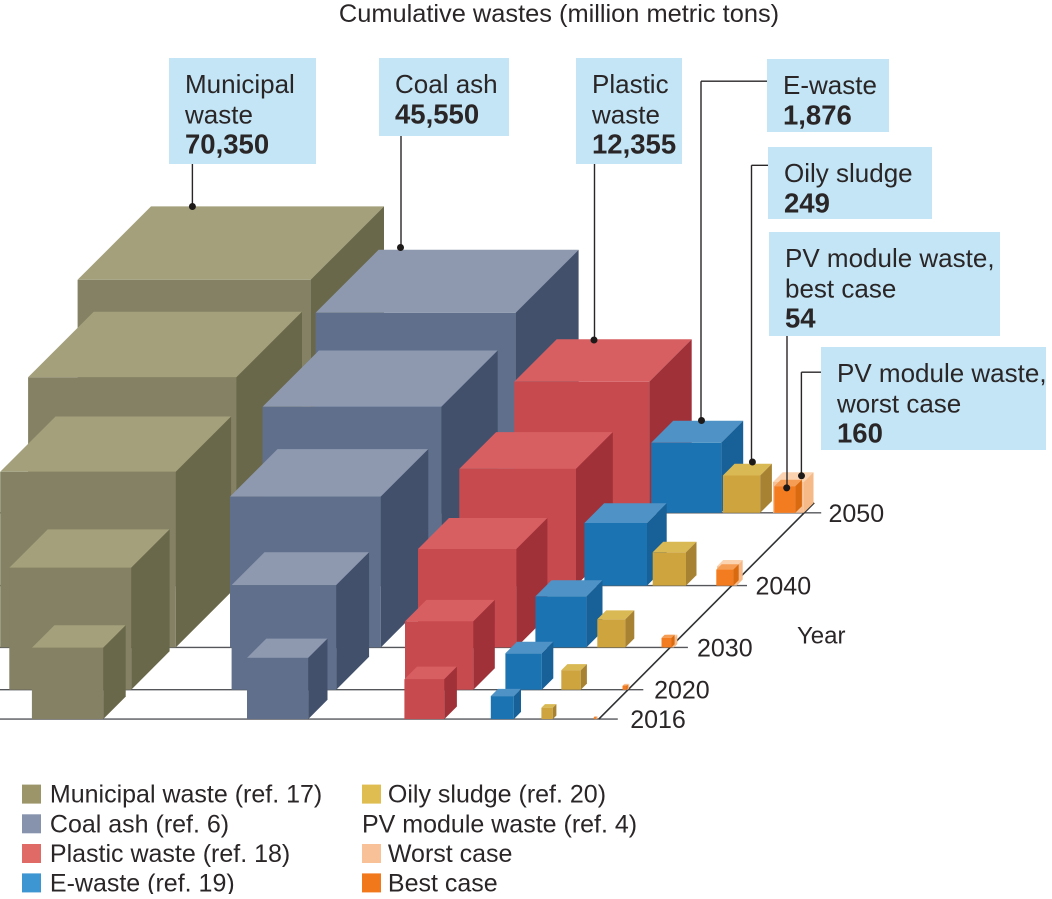  Describe the element at coordinates (725, 648) in the screenshot. I see `svg-text: 2030` at that location.